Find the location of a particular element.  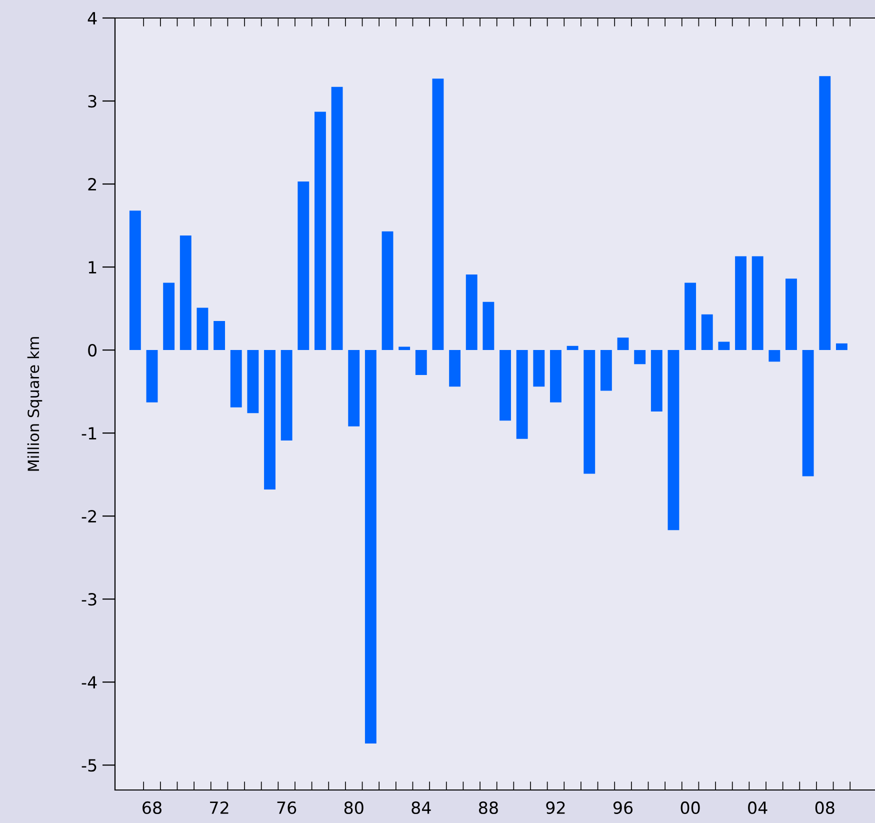

y-axis-title: Million Square km is located at coordinates (34, 404).